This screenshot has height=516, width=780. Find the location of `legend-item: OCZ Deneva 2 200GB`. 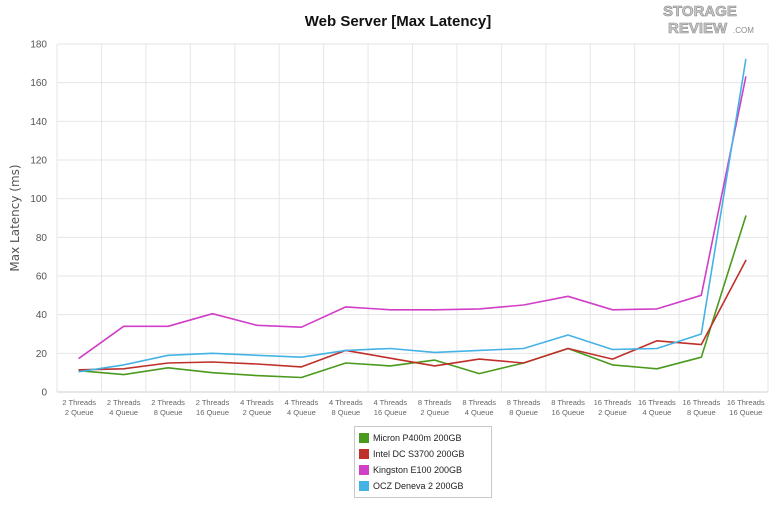

legend-item: OCZ Deneva 2 200GB is located at coordinates (423, 486).